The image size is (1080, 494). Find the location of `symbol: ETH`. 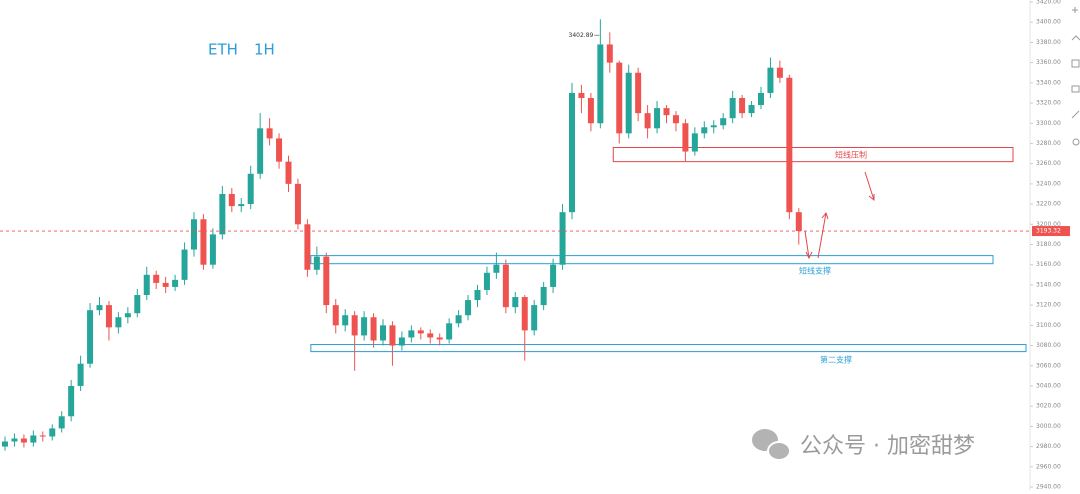

symbol: ETH is located at coordinates (223, 50).